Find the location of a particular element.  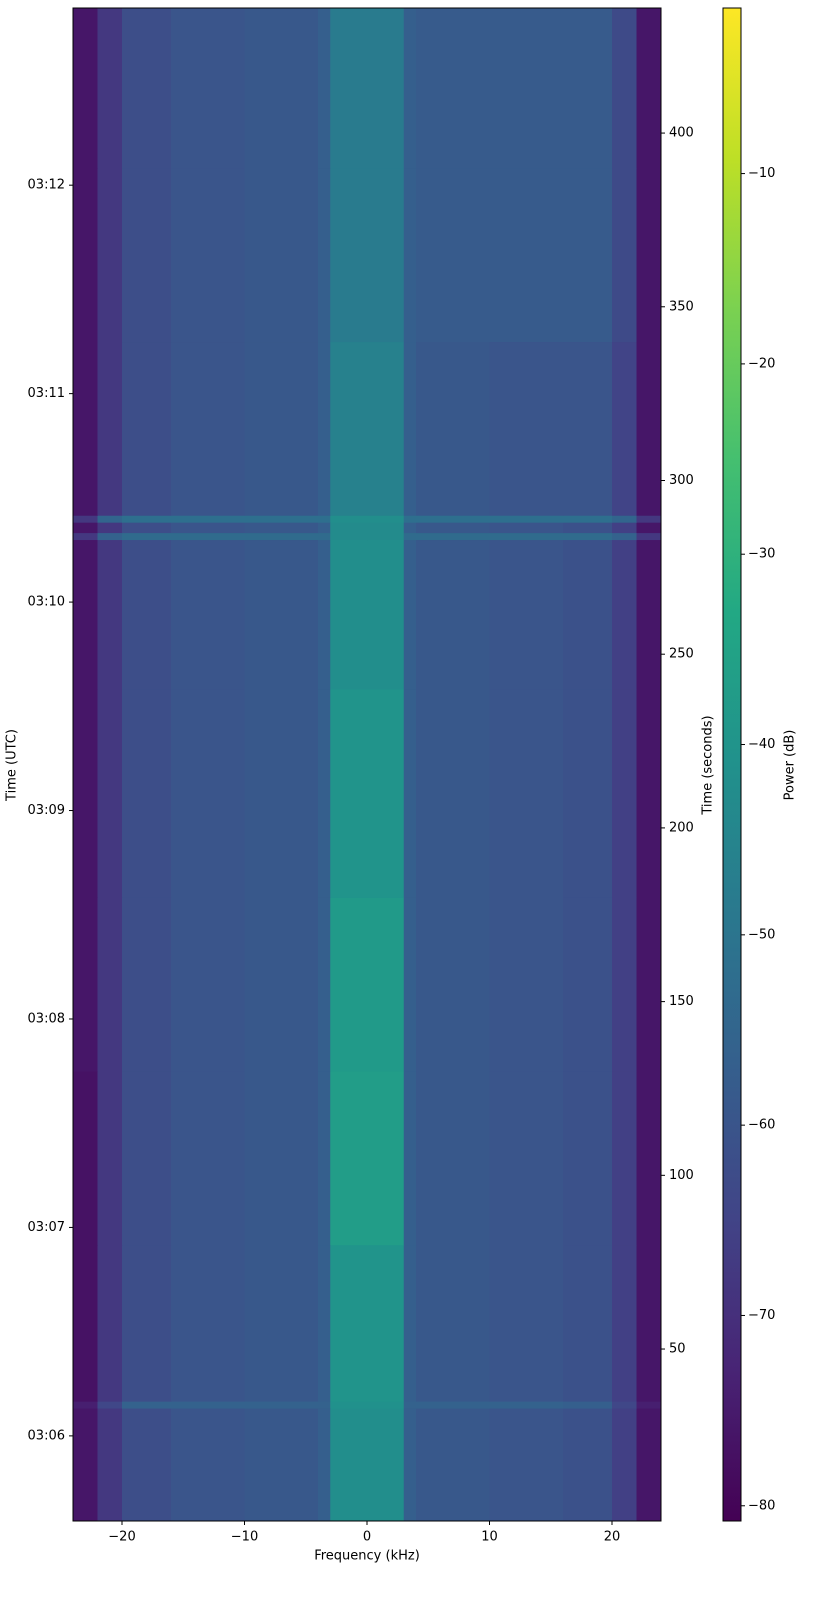

y-tick-label: 03:09 is located at coordinates (46, 810).